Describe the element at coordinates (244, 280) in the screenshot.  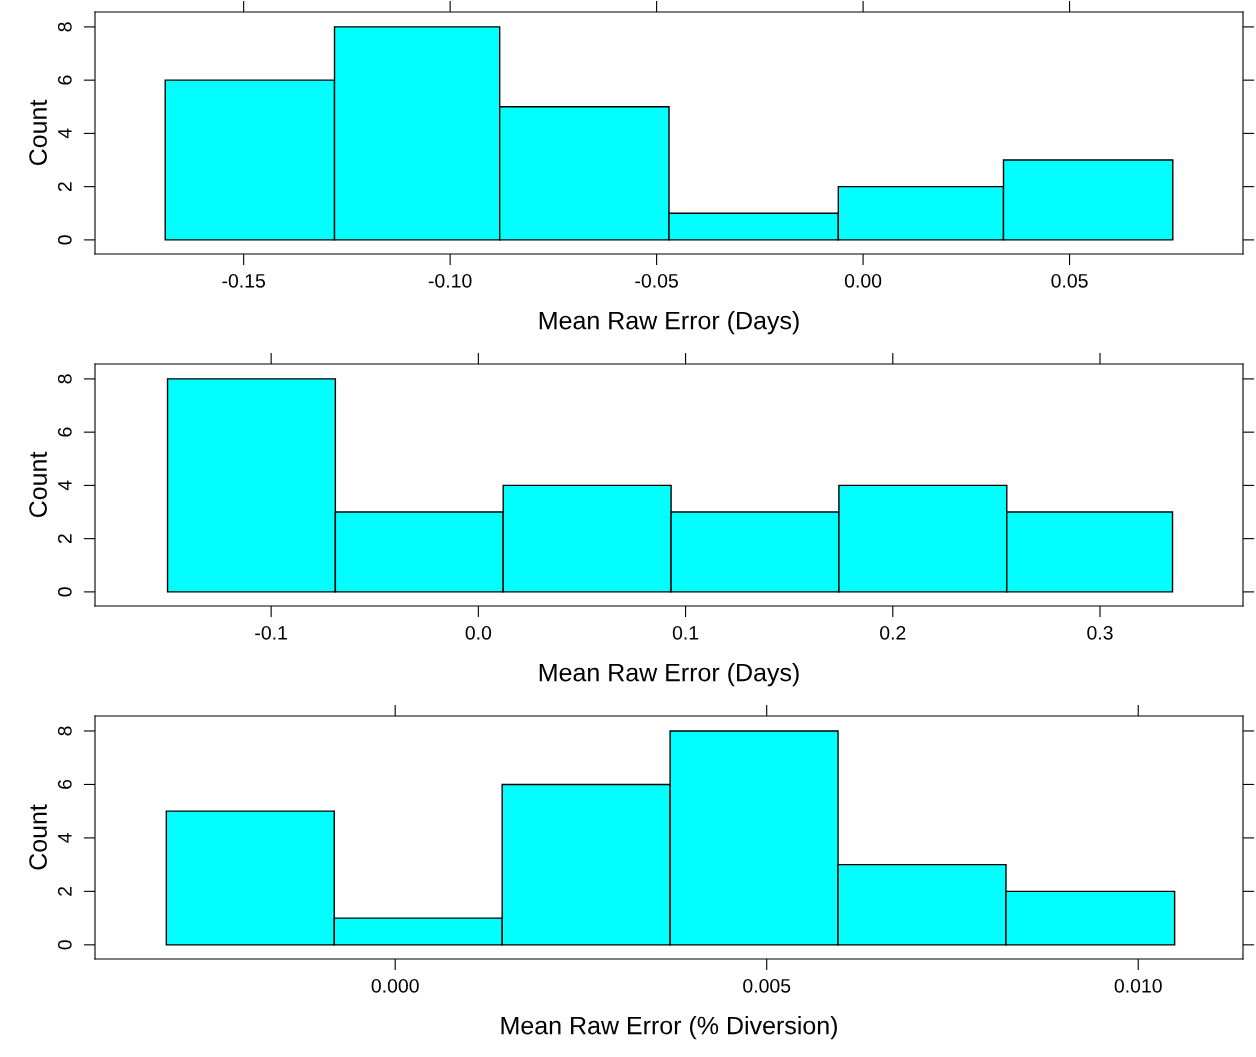
I see `x-tick-label: -0.15` at that location.